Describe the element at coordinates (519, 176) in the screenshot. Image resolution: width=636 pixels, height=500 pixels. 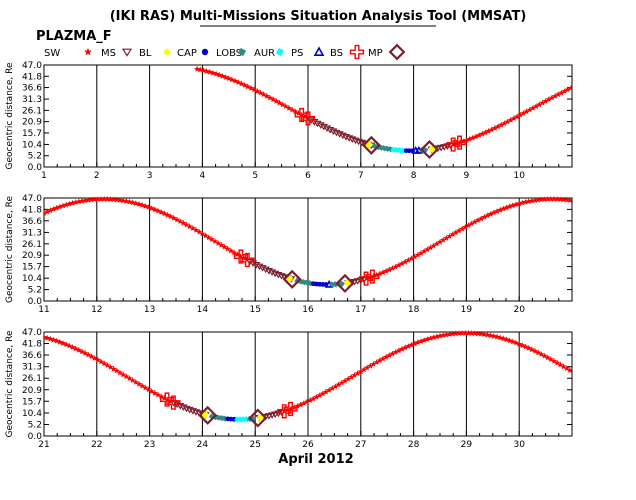
I see `x-tick-label: 10` at that location.